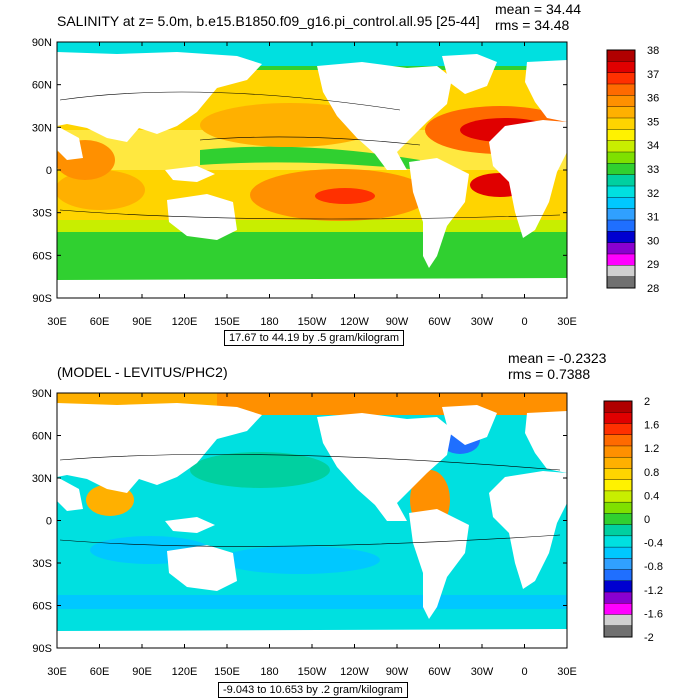 Image resolution: width=700 pixels, height=700 pixels. What do you see at coordinates (651, 473) in the screenshot?
I see `colorbar-label: 0.8` at bounding box center [651, 473].